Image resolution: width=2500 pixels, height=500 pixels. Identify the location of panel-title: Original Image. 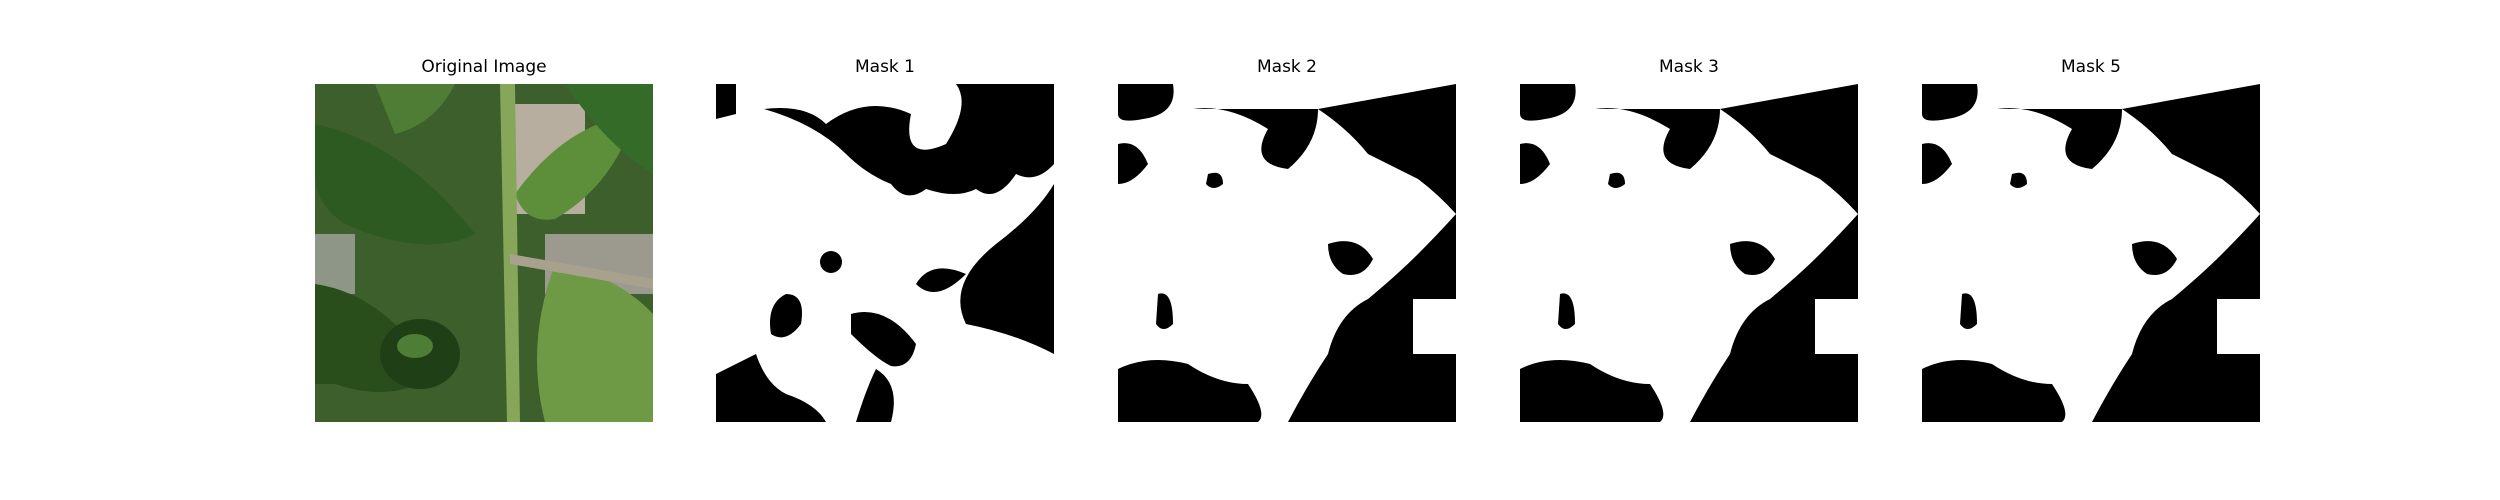
(484, 67).